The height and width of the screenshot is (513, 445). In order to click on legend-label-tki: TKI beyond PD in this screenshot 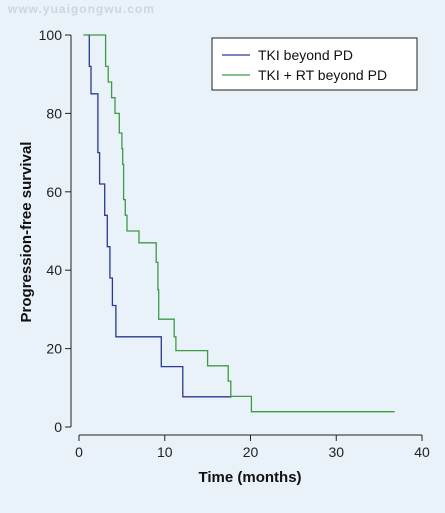, I will do `click(305, 55)`.